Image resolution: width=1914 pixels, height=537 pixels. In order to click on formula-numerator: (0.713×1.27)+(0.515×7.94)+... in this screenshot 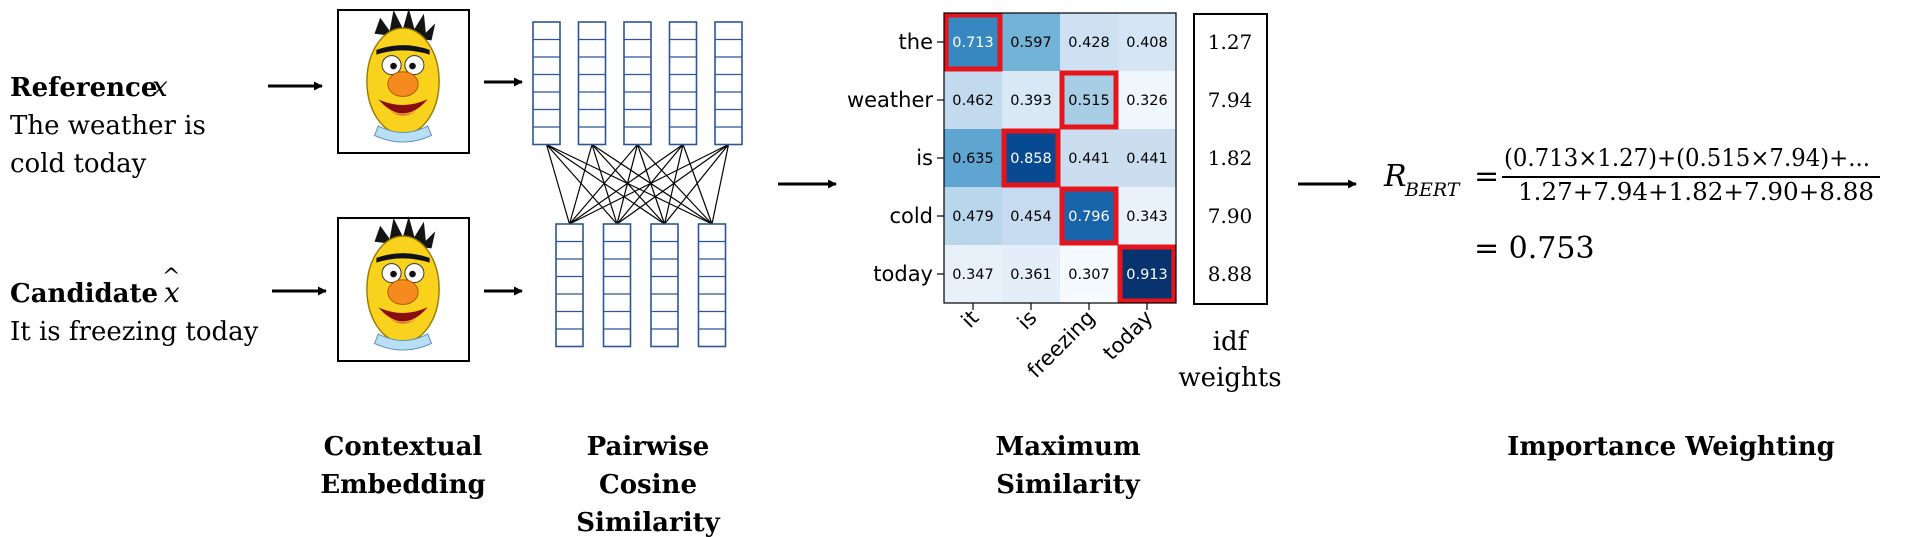, I will do `click(1687, 158)`.